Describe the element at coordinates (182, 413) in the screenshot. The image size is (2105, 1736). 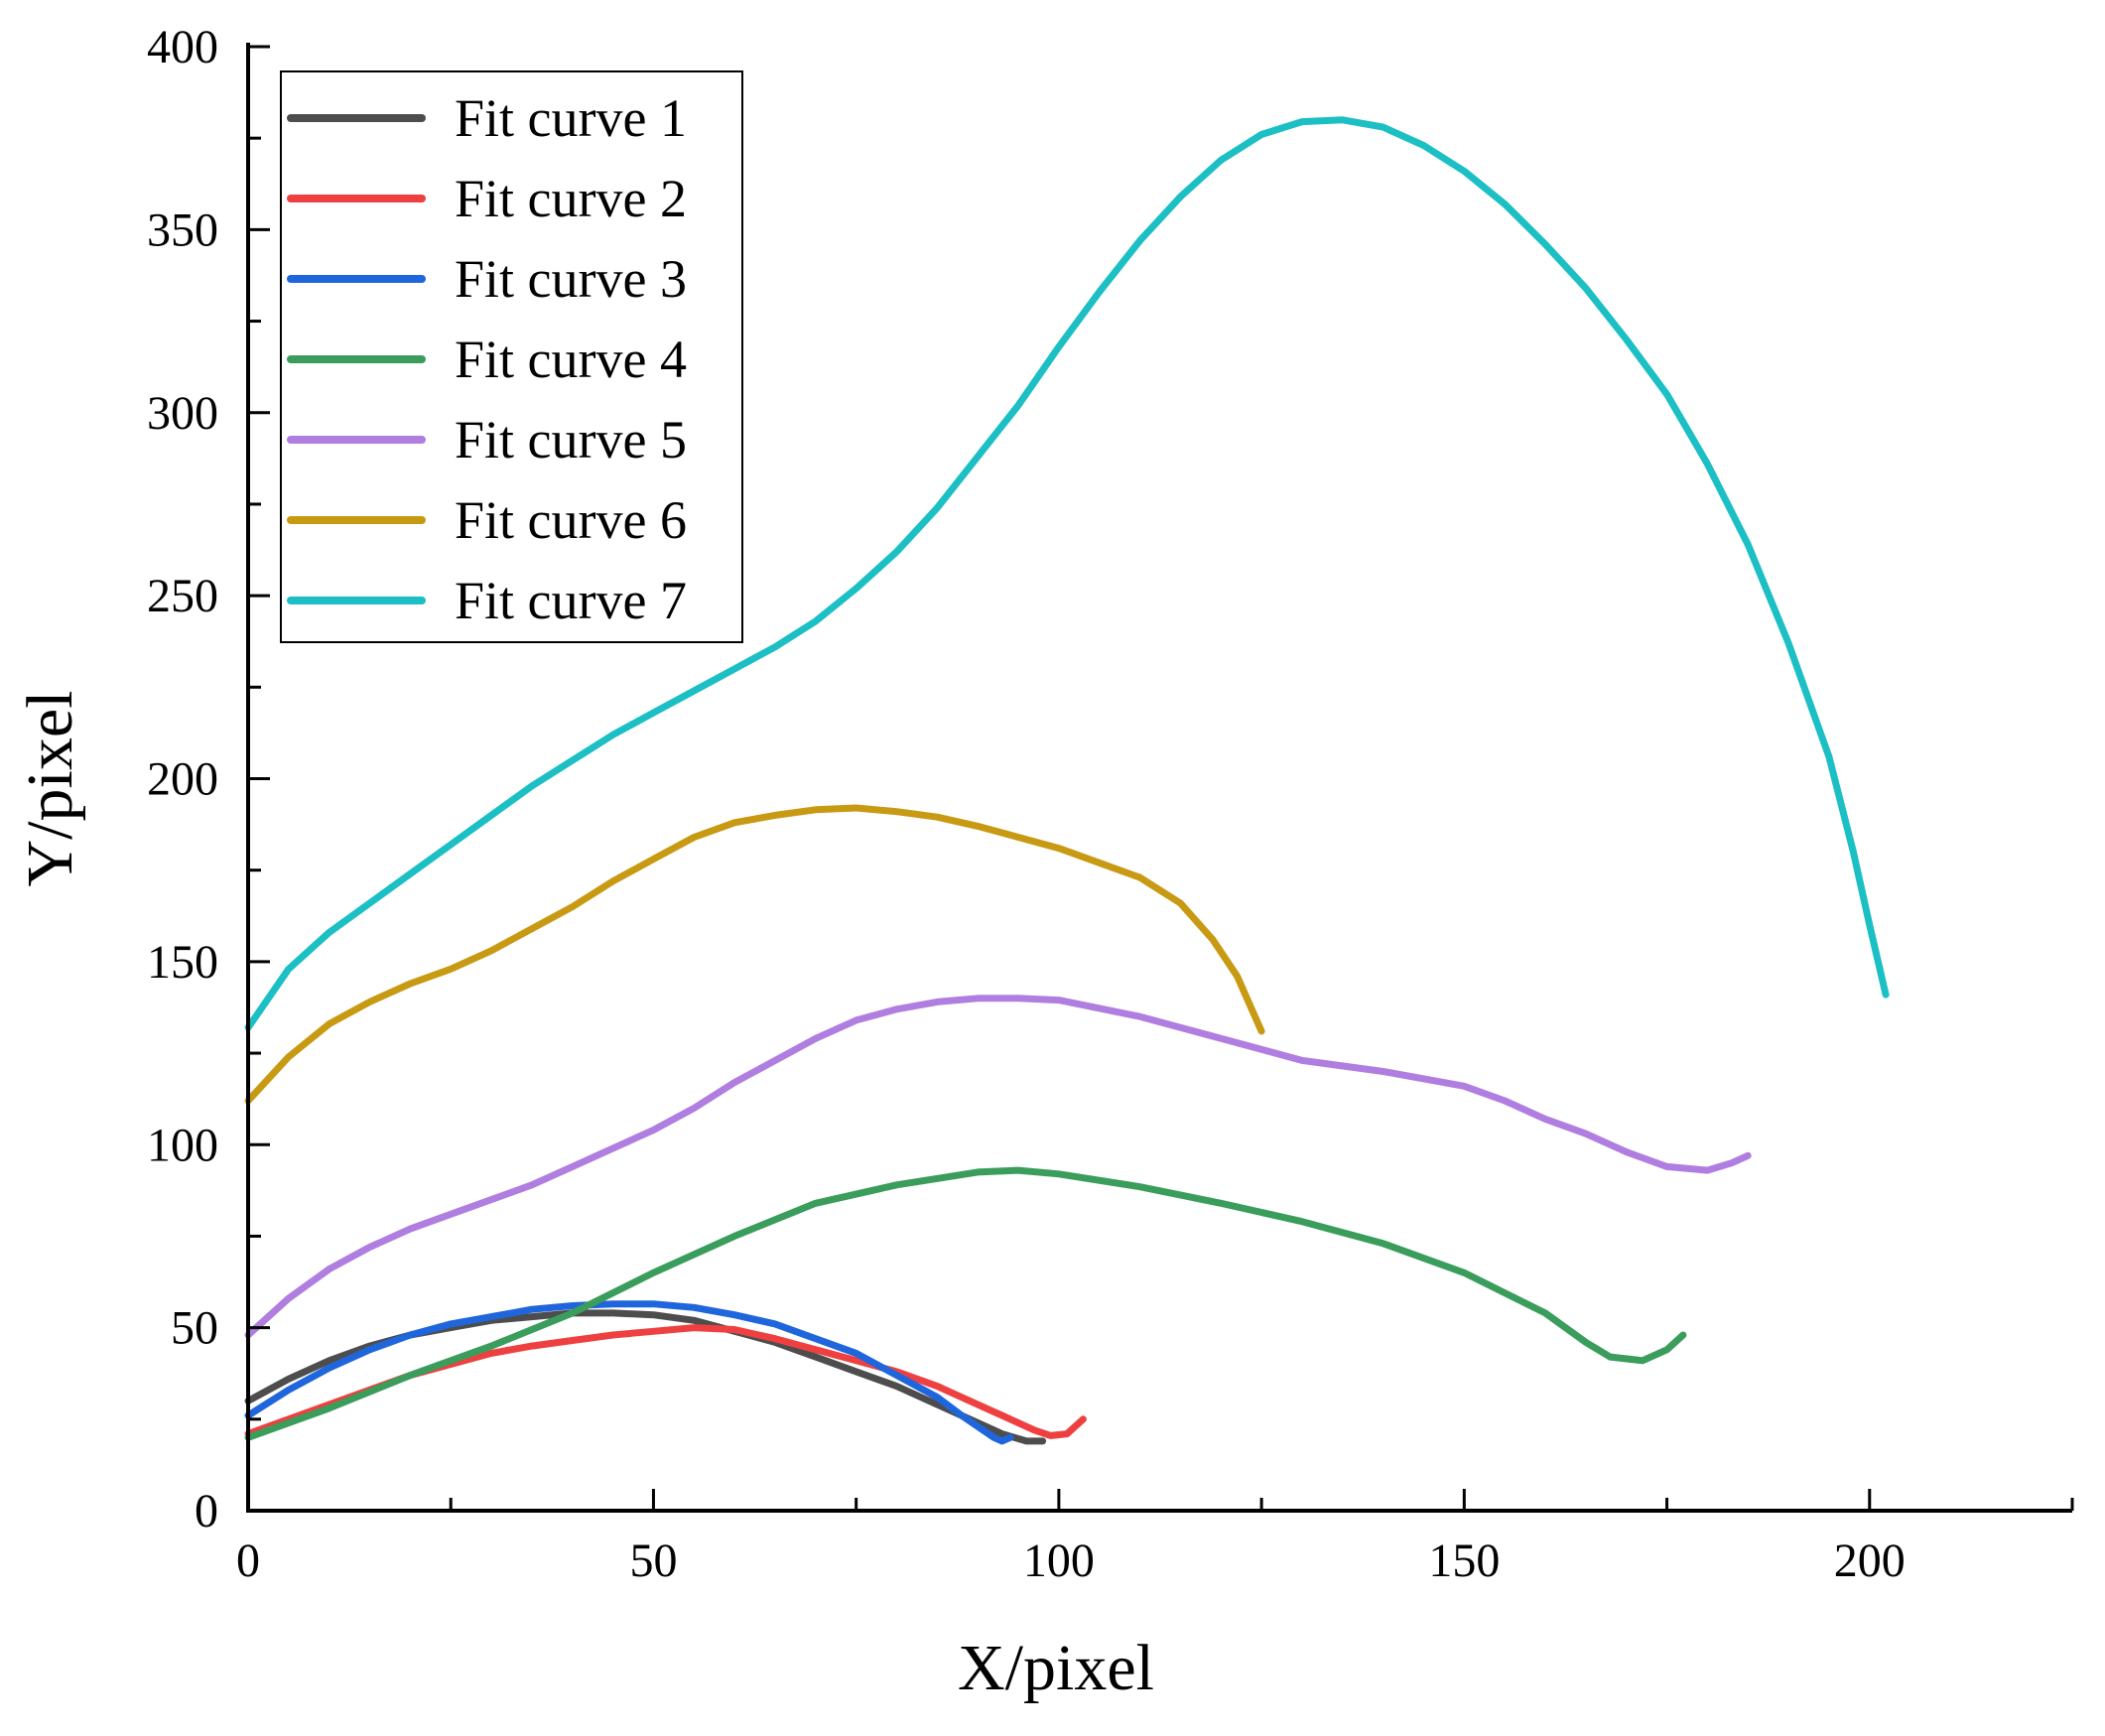
I see `y-tick-label: 300` at that location.